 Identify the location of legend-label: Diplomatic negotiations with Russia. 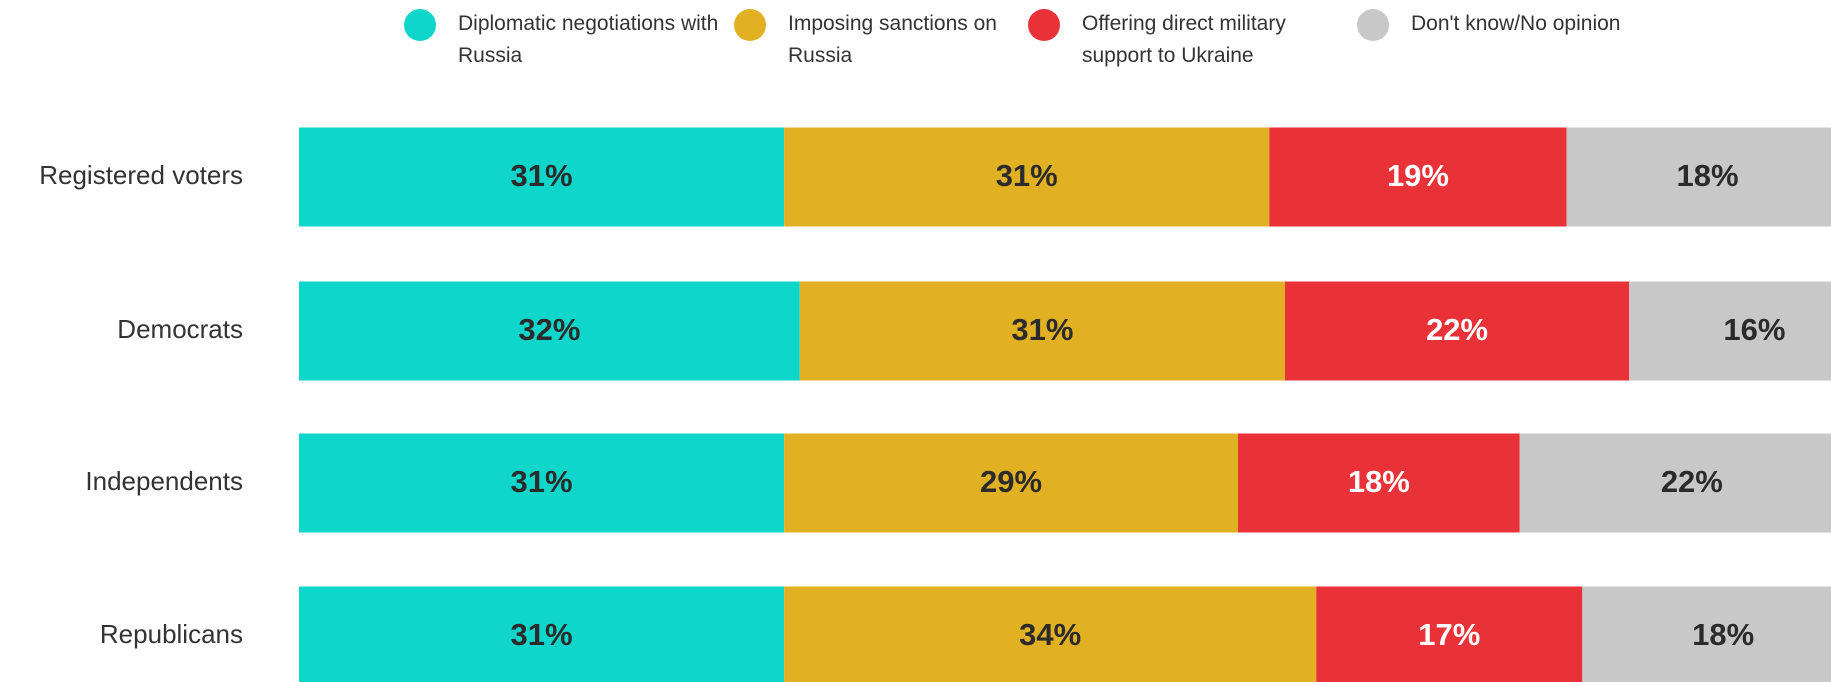
(588, 39).